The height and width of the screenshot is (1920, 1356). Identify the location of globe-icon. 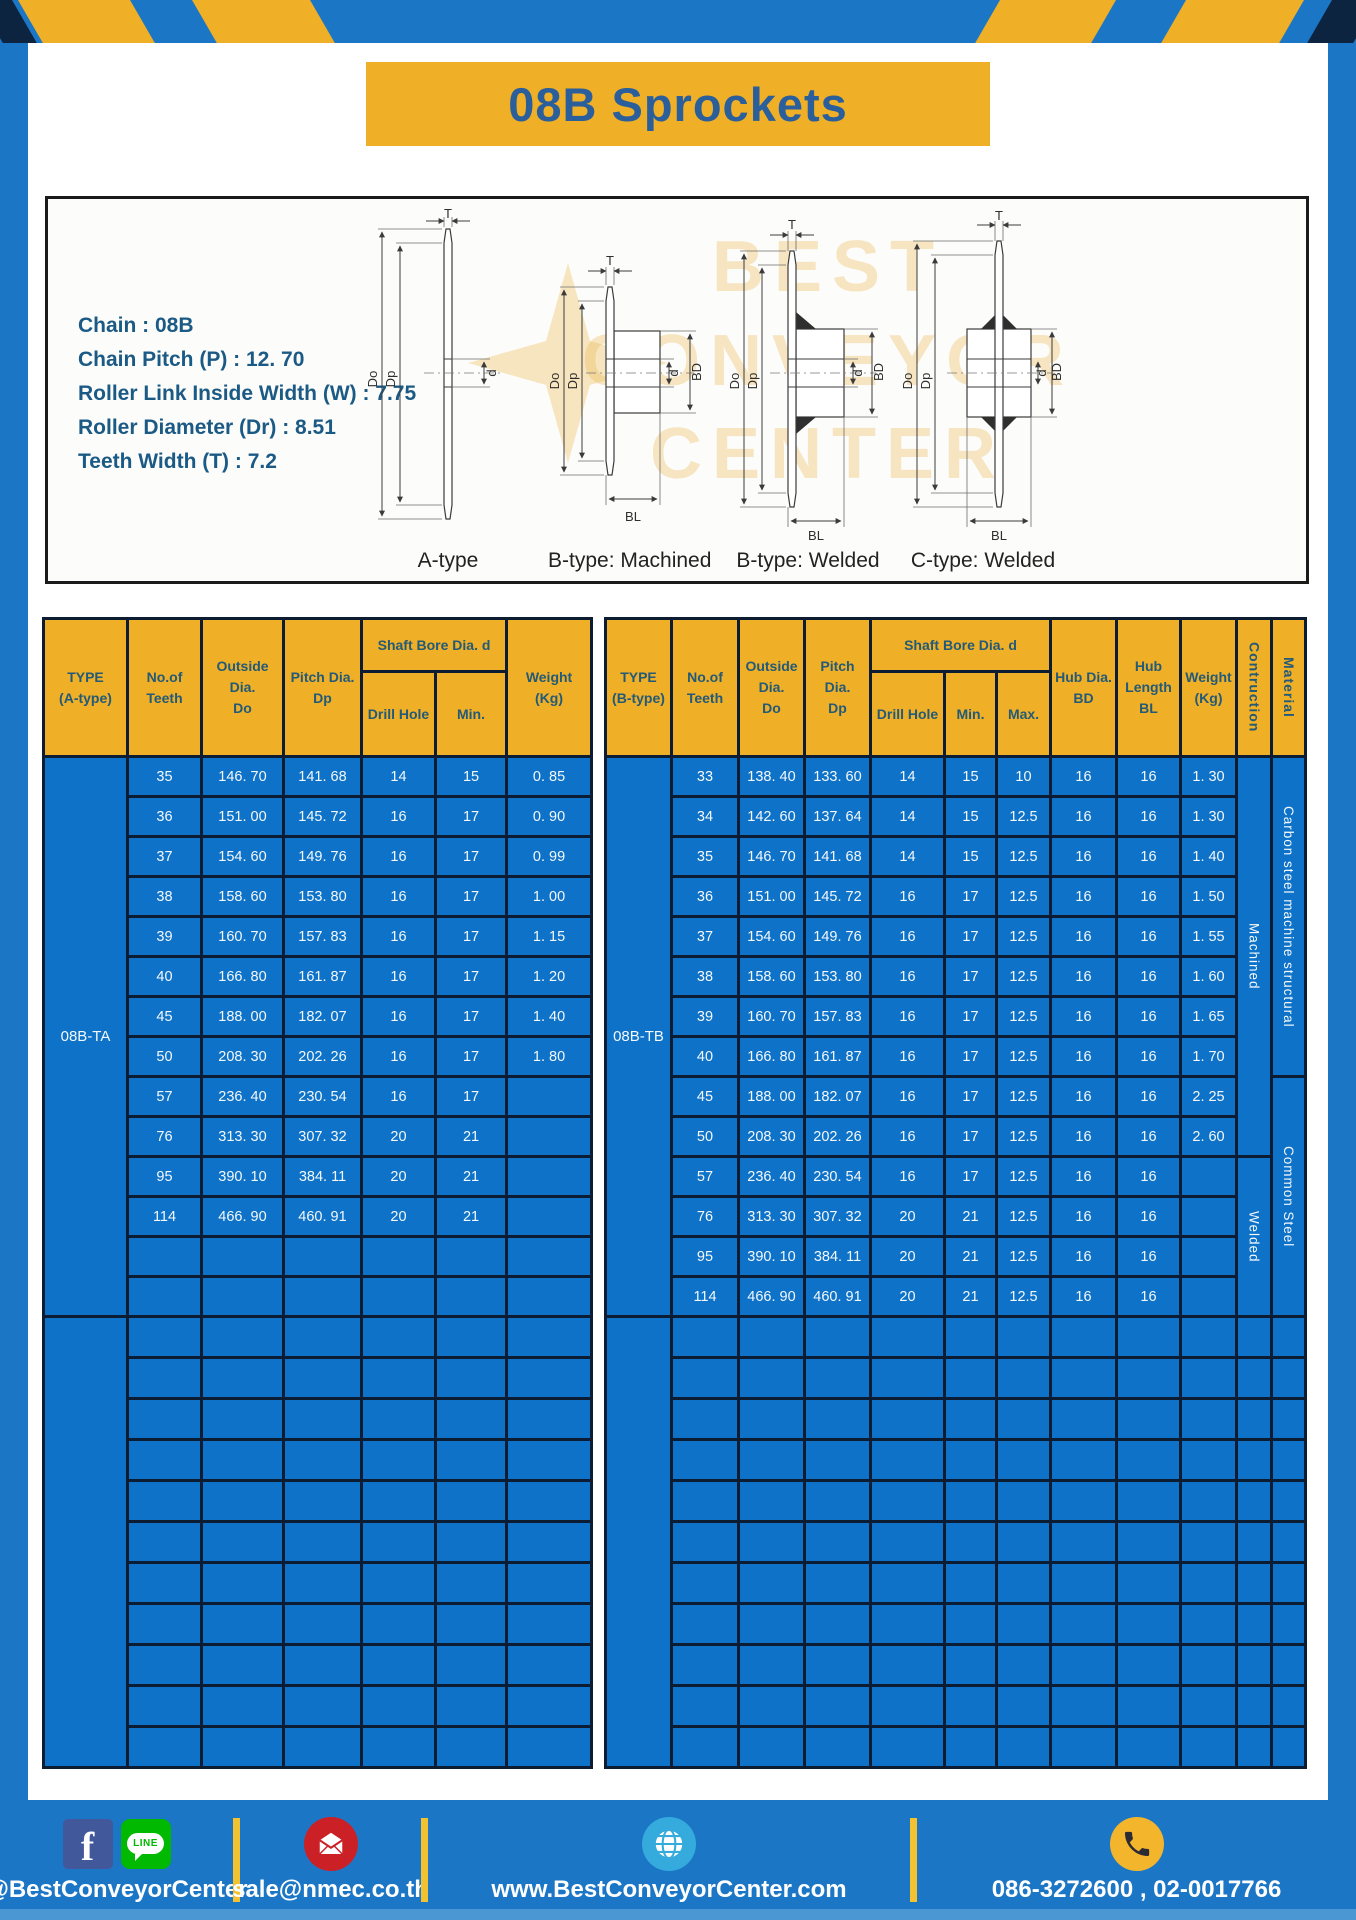
(669, 1843).